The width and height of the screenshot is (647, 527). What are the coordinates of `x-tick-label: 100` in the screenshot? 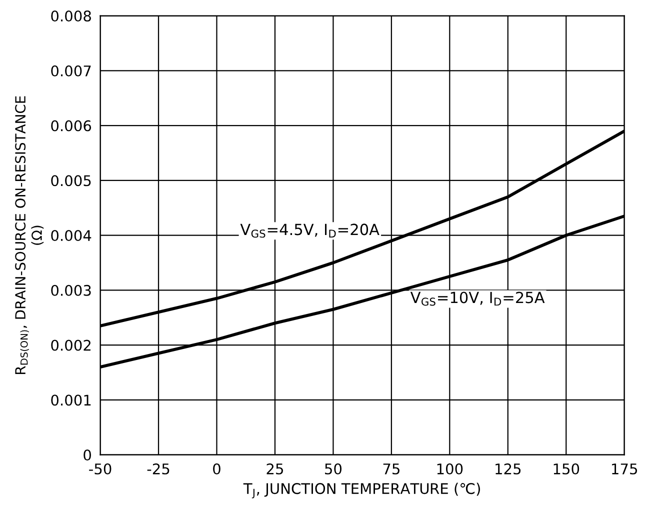 It's located at (450, 468).